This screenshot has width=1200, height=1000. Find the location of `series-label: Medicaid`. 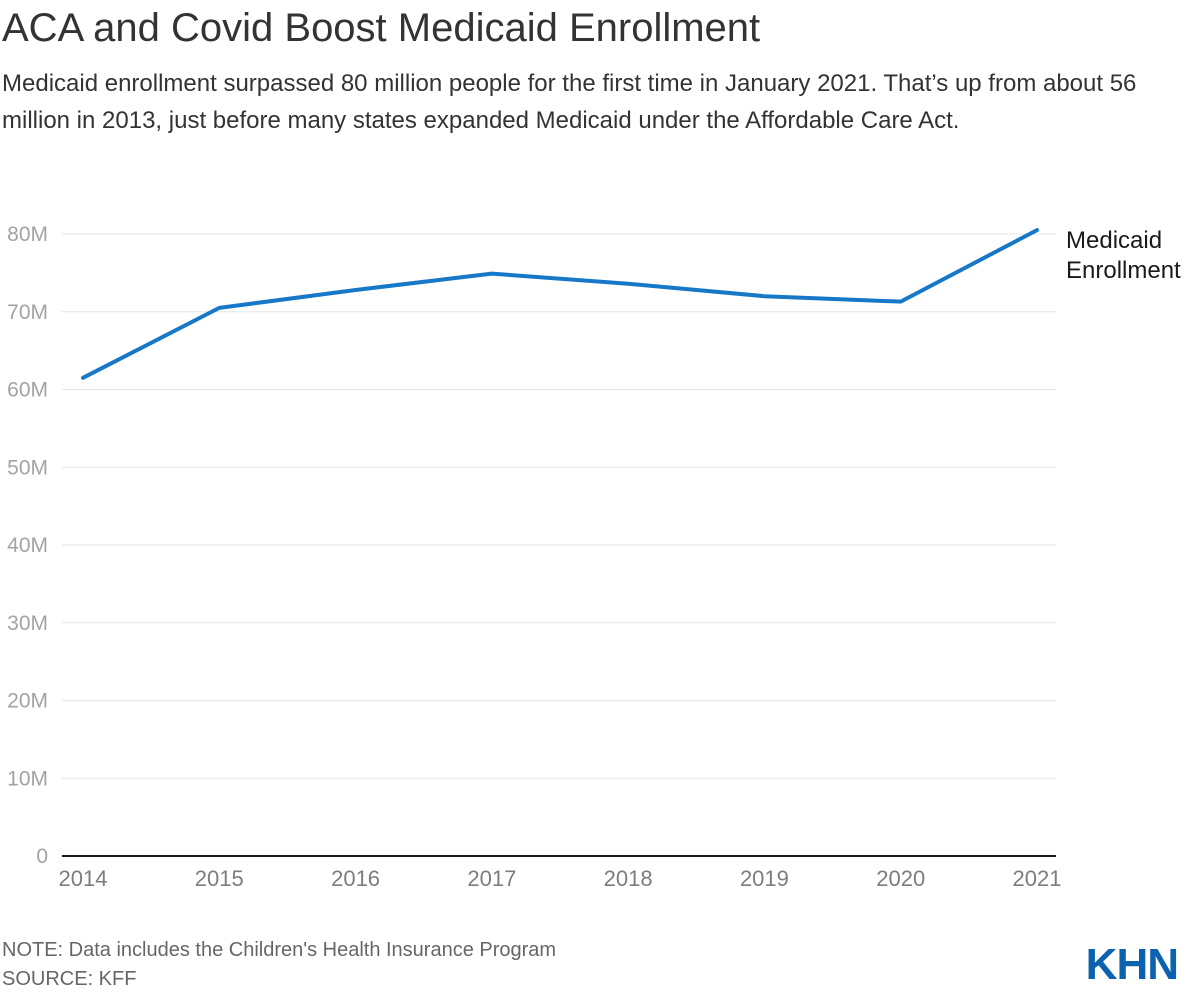

series-label: Medicaid is located at coordinates (1114, 240).